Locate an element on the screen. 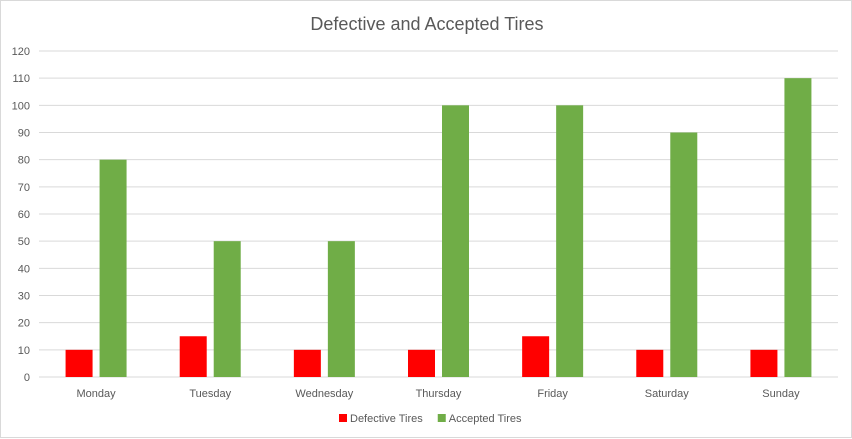 The width and height of the screenshot is (852, 439). y-tick-label: 70 is located at coordinates (24, 188).